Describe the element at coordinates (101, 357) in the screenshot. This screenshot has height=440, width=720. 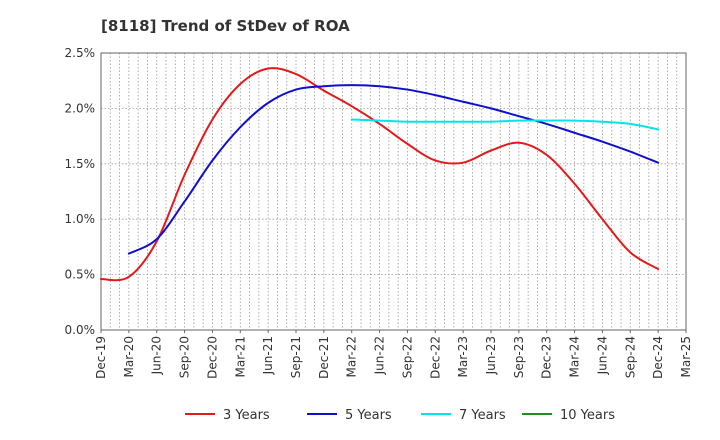
I see `x-tick-label: Dec-19` at that location.